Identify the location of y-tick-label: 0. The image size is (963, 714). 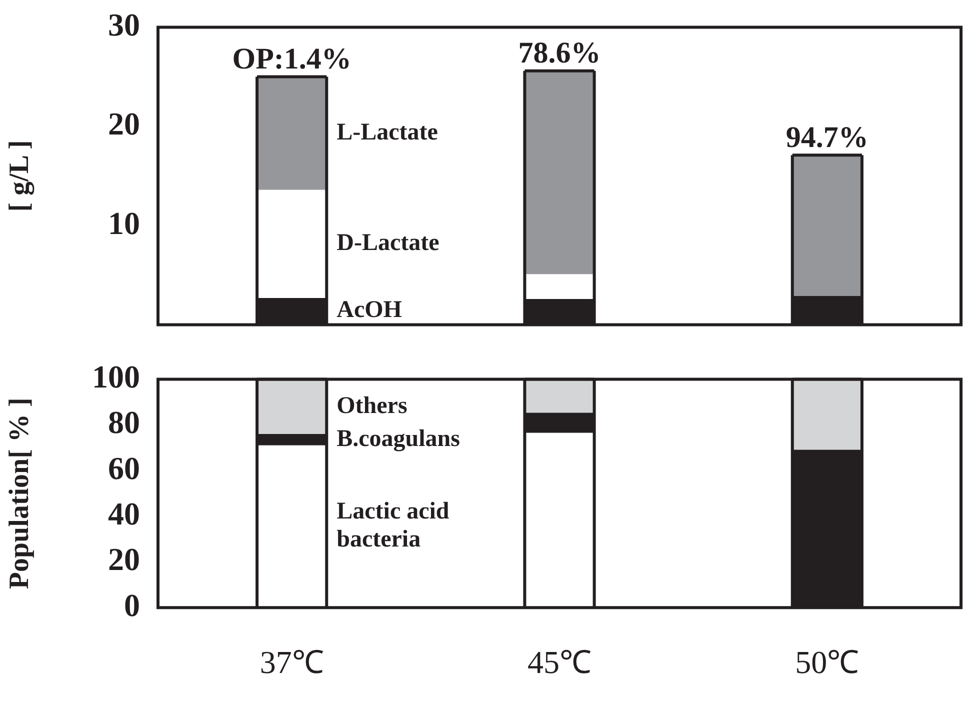
(132, 604).